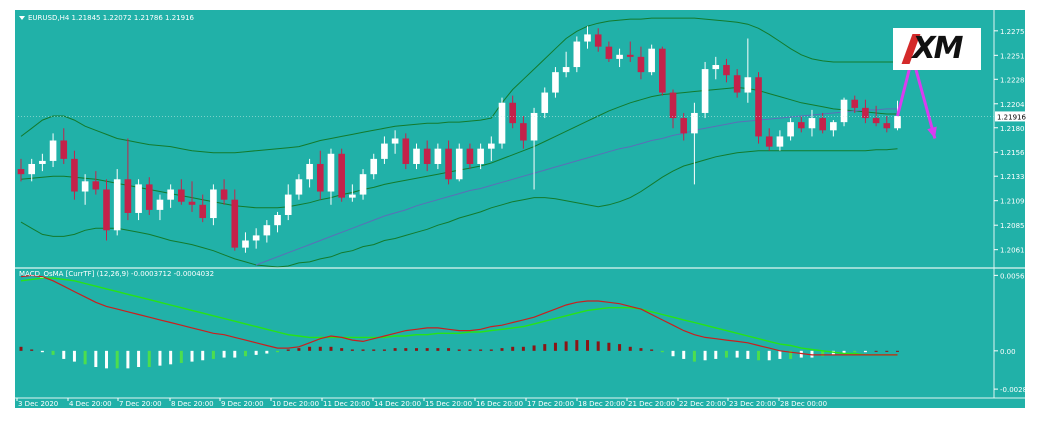  Describe the element at coordinates (1014, 129) in the screenshot. I see `price-tick-label: 1.21805` at that location.